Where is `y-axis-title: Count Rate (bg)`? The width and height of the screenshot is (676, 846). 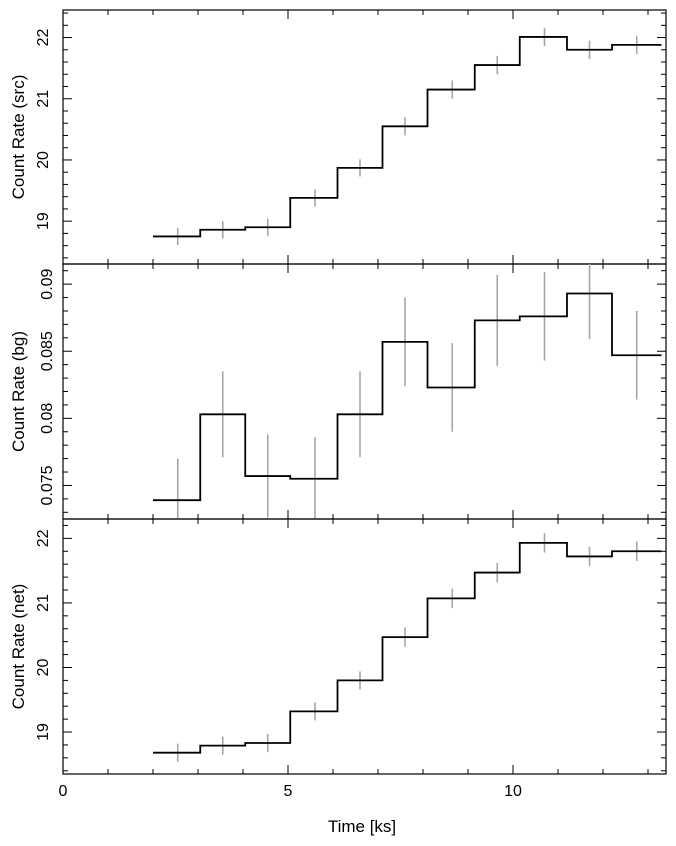 y-axis-title: Count Rate (bg) is located at coordinates (18, 391).